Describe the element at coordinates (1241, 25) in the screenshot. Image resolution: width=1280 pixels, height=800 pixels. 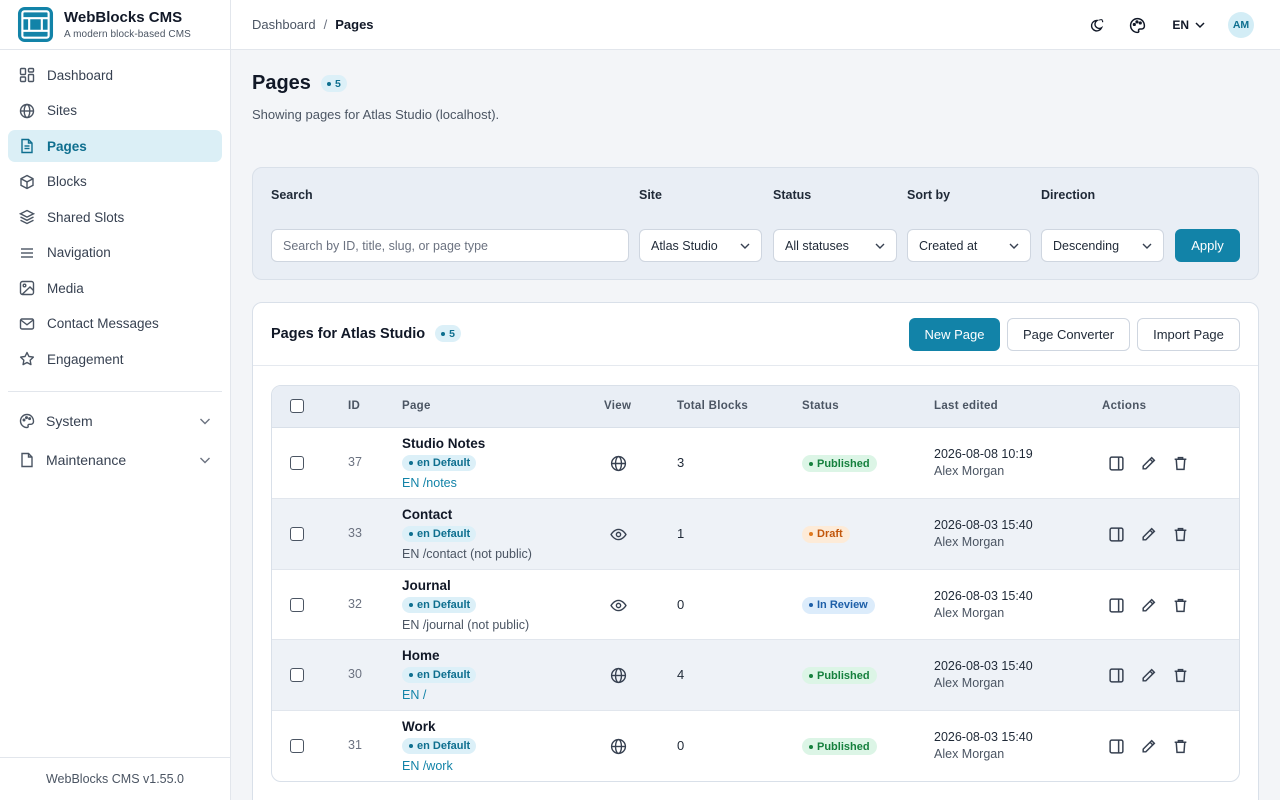
I see `avatar: AM` at that location.